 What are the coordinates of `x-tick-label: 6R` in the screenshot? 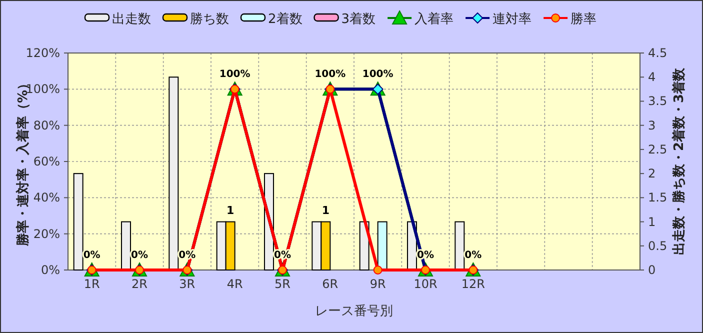 It's located at (330, 284).